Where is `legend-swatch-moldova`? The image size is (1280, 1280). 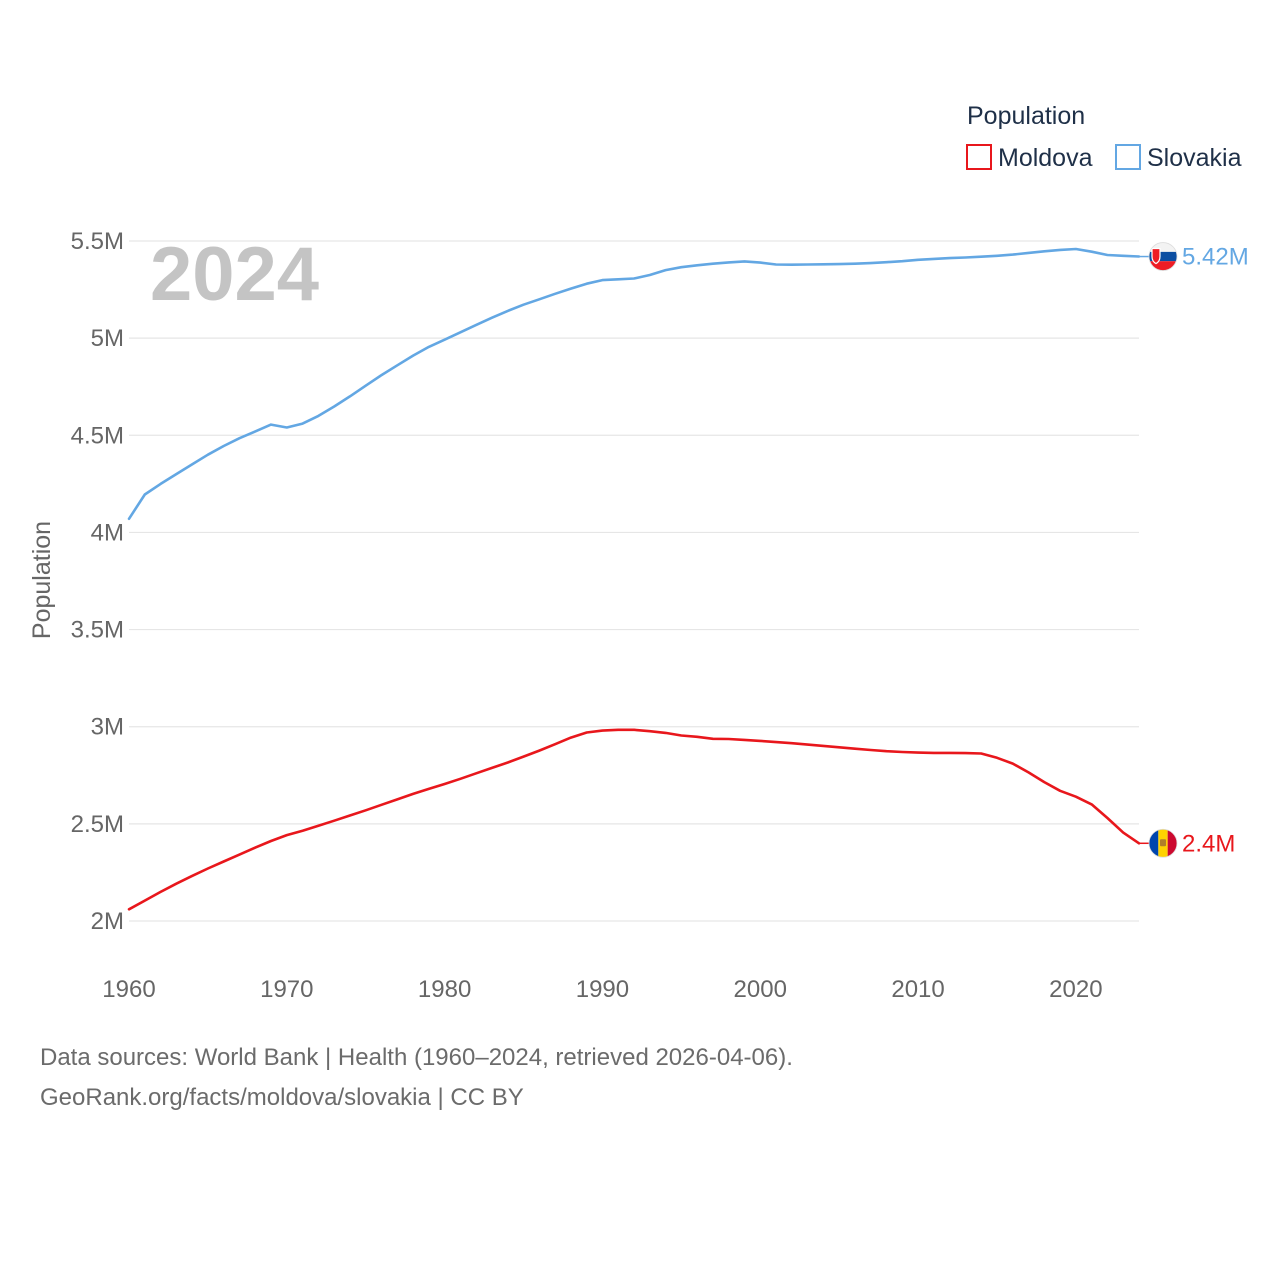 legend-swatch-moldova is located at coordinates (979, 157).